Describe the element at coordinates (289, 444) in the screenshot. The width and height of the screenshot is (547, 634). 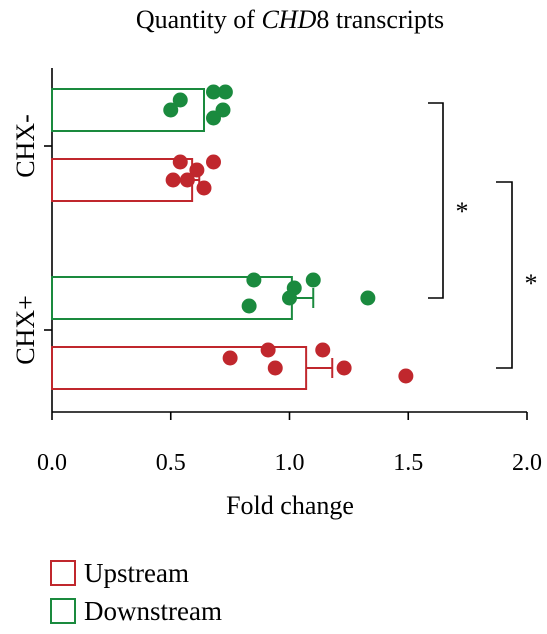
I see `x-ticks: 0.0 0.5 1.0 1.5 2.0` at that location.